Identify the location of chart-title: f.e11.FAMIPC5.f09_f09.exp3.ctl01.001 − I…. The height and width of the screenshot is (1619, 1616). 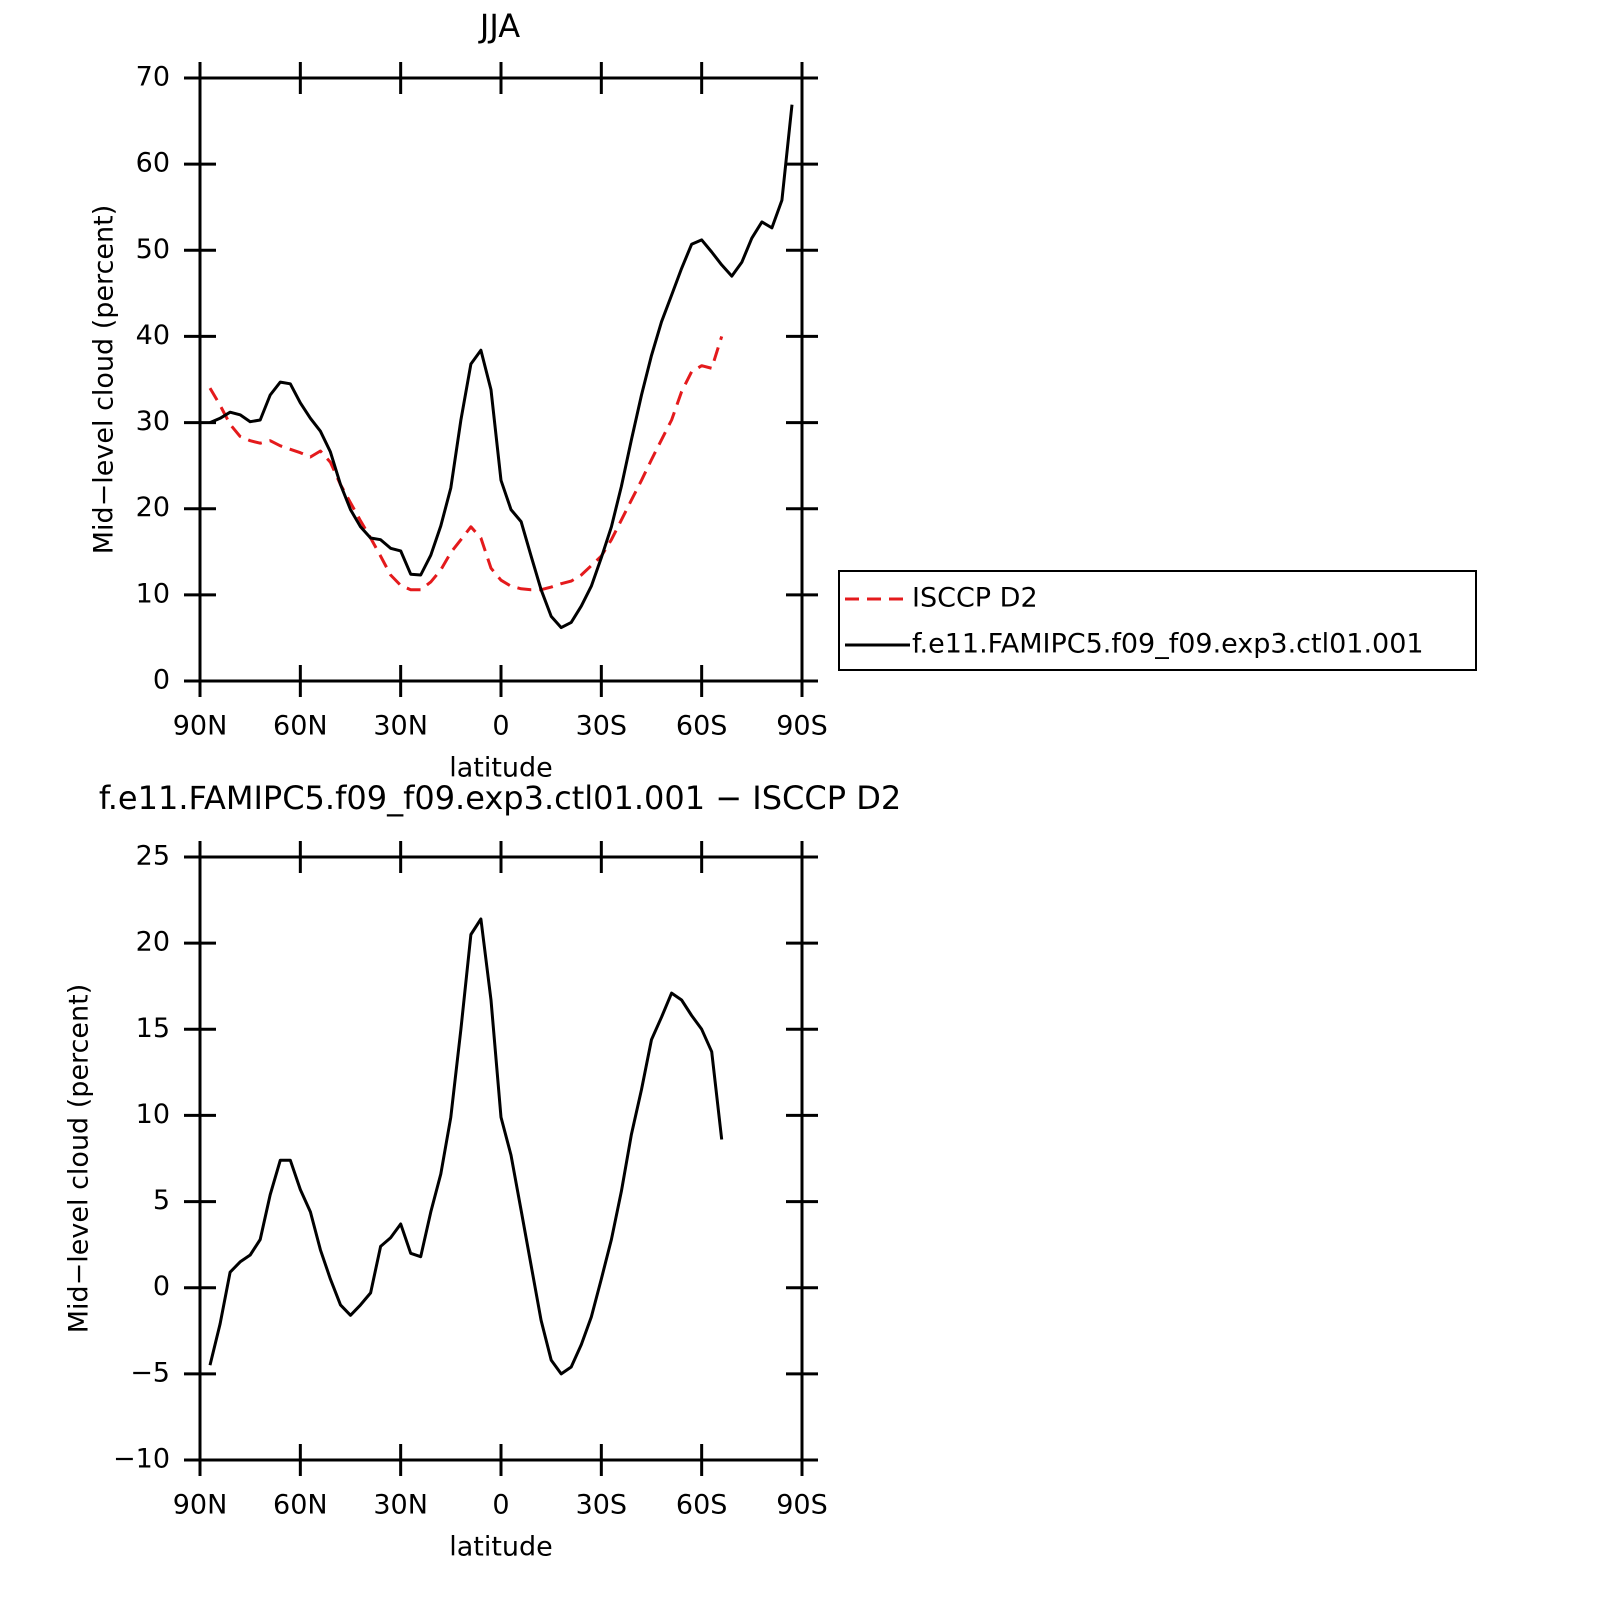
(500, 798).